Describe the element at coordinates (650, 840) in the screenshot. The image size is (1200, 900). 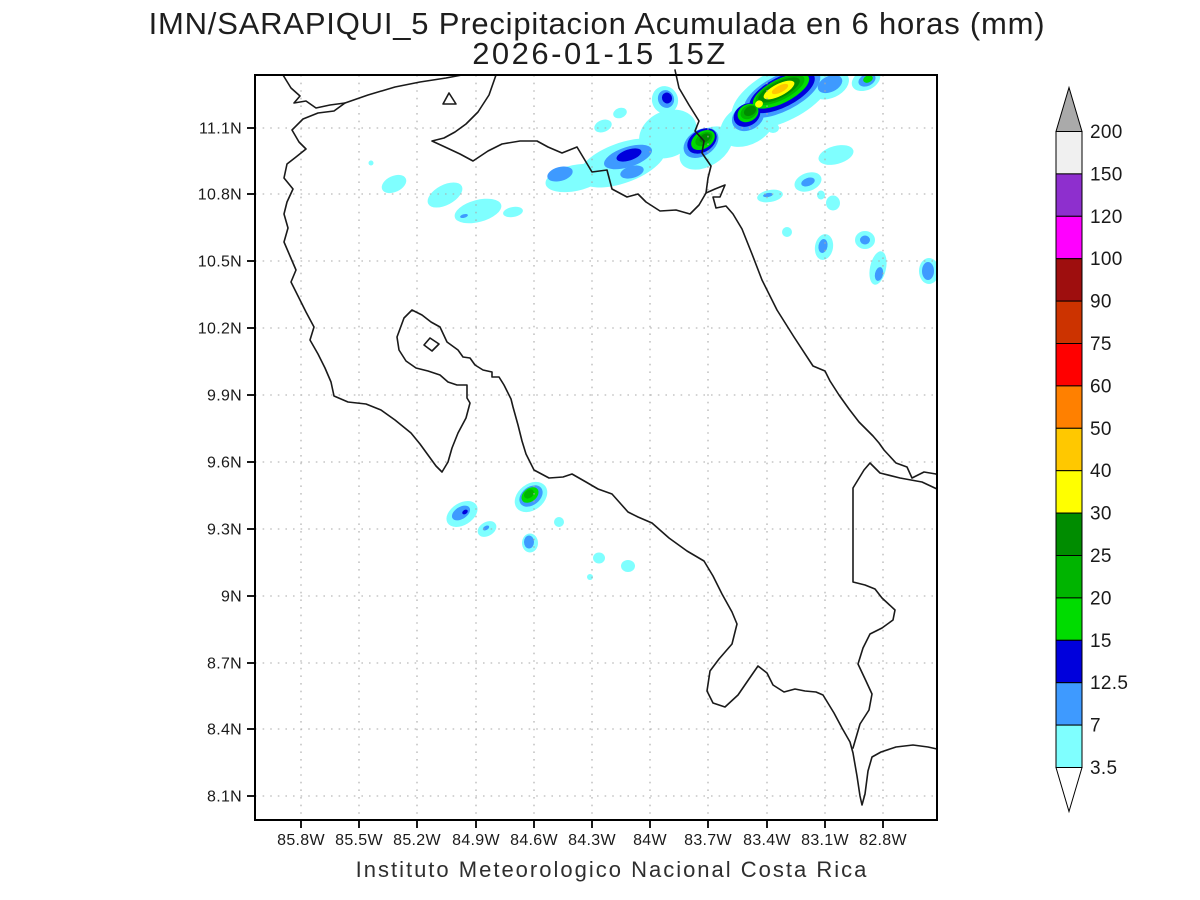
I see `x-tick-label: 84W` at that location.